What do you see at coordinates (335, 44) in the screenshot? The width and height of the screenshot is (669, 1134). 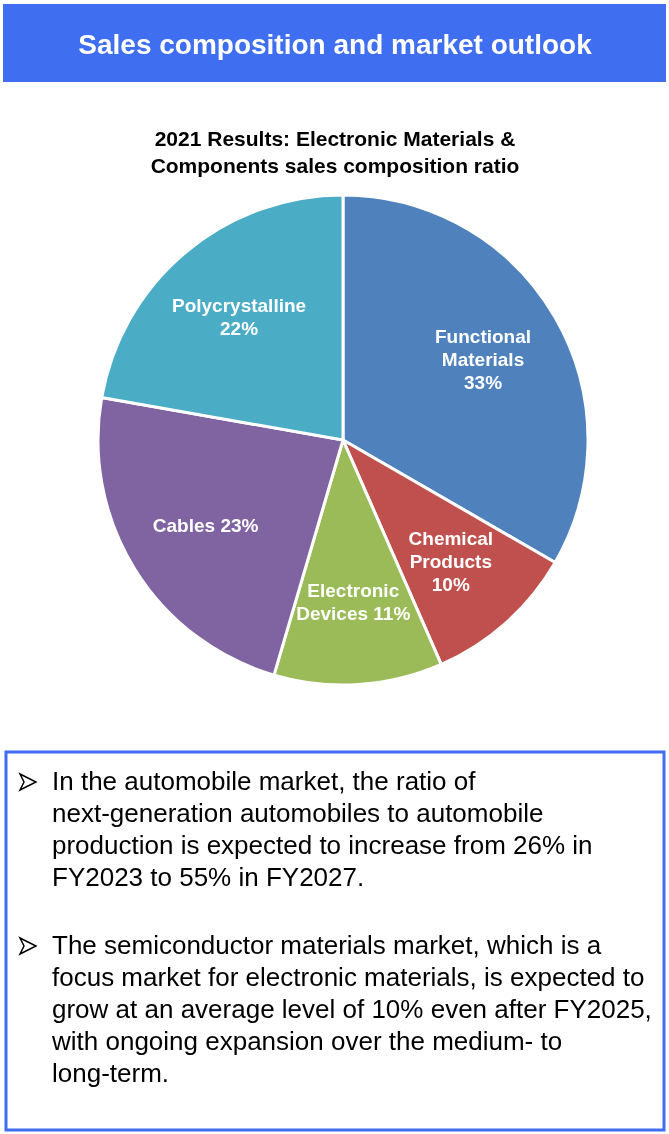 I see `chart-title: Sales composition and market outlook` at bounding box center [335, 44].